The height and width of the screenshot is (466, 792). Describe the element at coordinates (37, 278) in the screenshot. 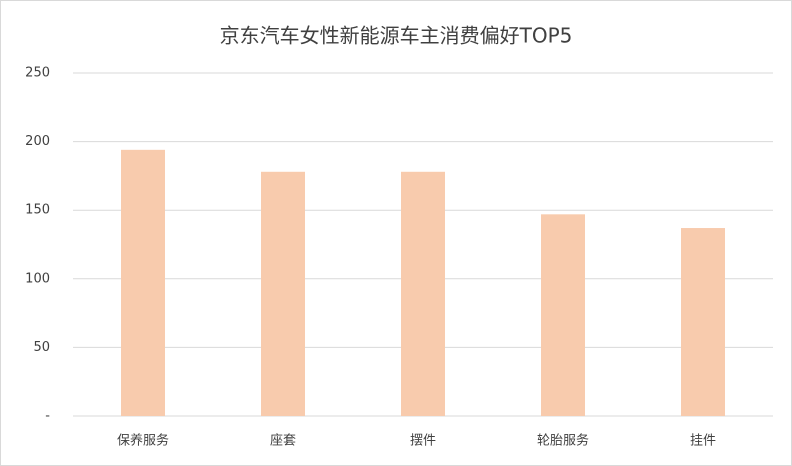

I see `y-tick-label: 100` at that location.